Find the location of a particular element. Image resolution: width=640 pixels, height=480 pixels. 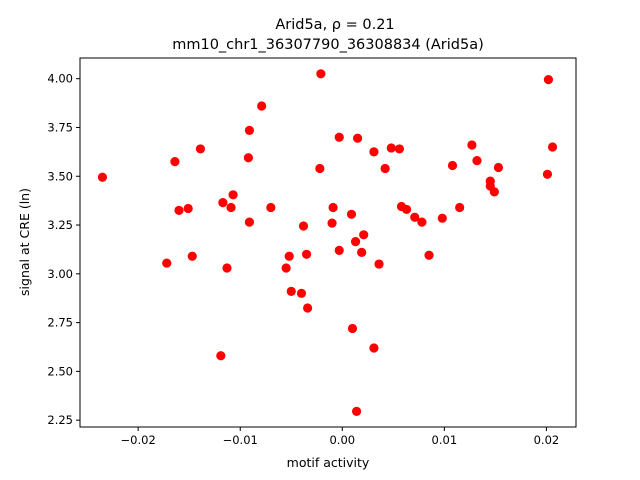

y-tick-label: 3.25 is located at coordinates (60, 225).